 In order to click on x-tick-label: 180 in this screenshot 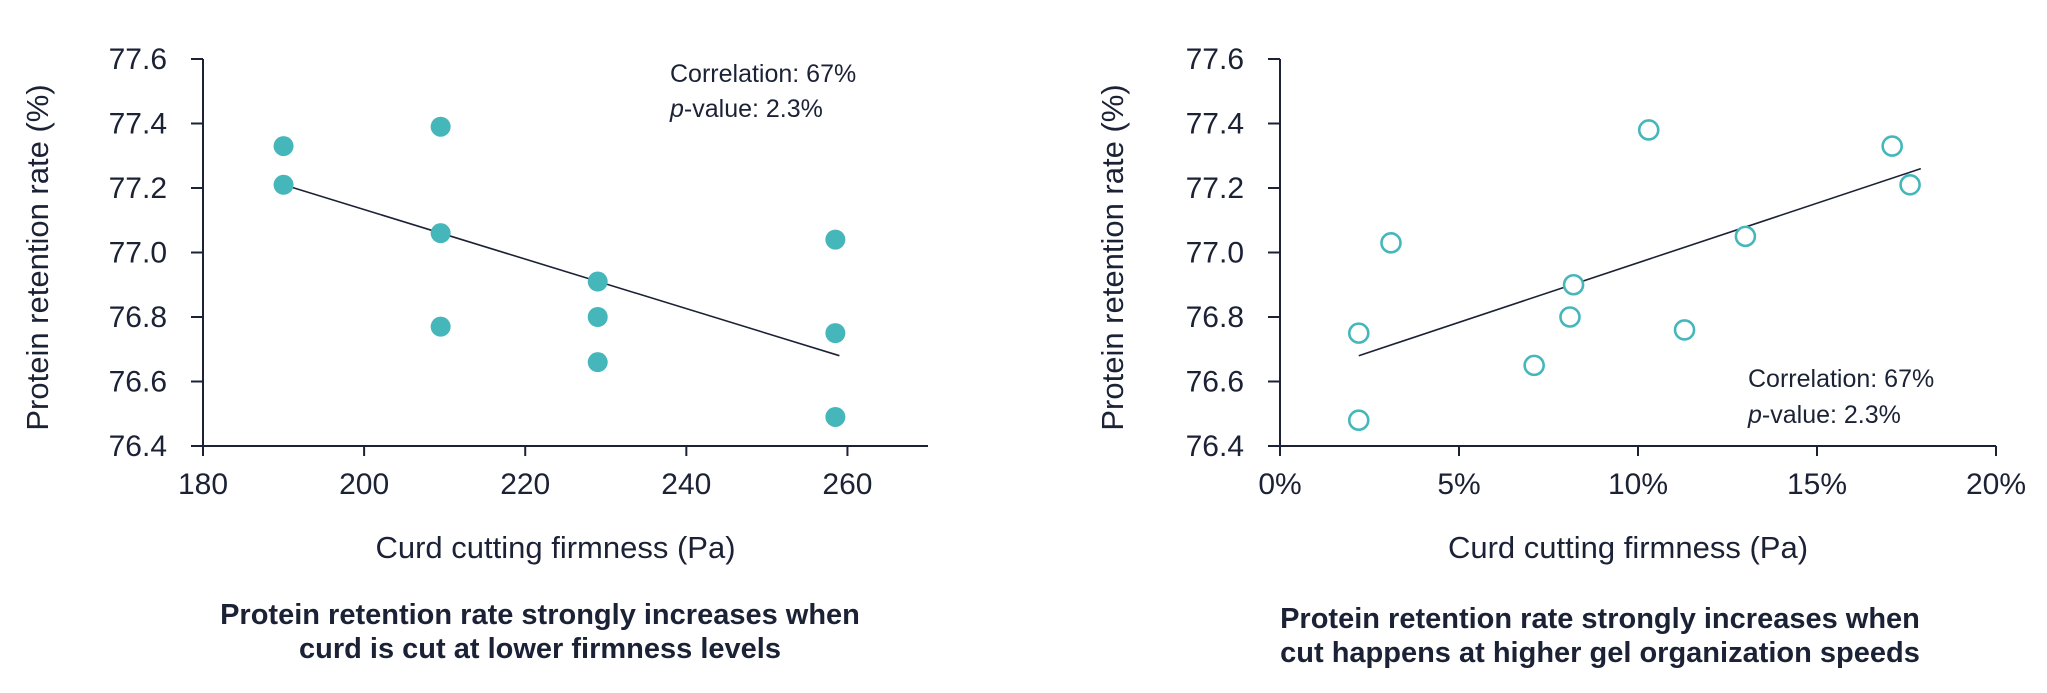, I will do `click(203, 484)`.